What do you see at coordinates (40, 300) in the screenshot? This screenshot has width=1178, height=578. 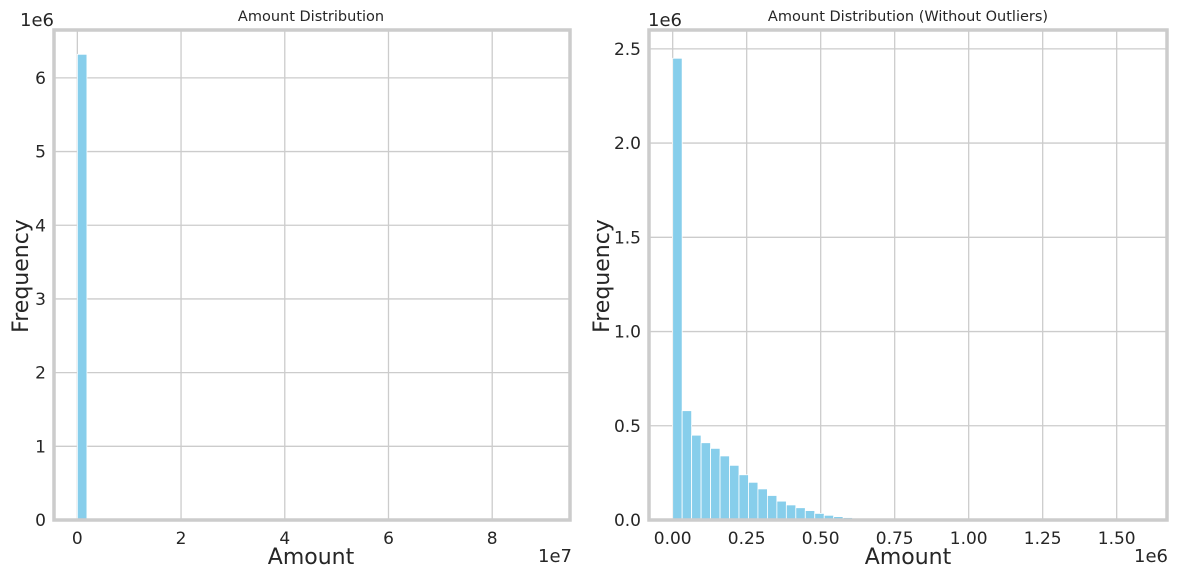 I see `y-tick-label: 3` at bounding box center [40, 300].